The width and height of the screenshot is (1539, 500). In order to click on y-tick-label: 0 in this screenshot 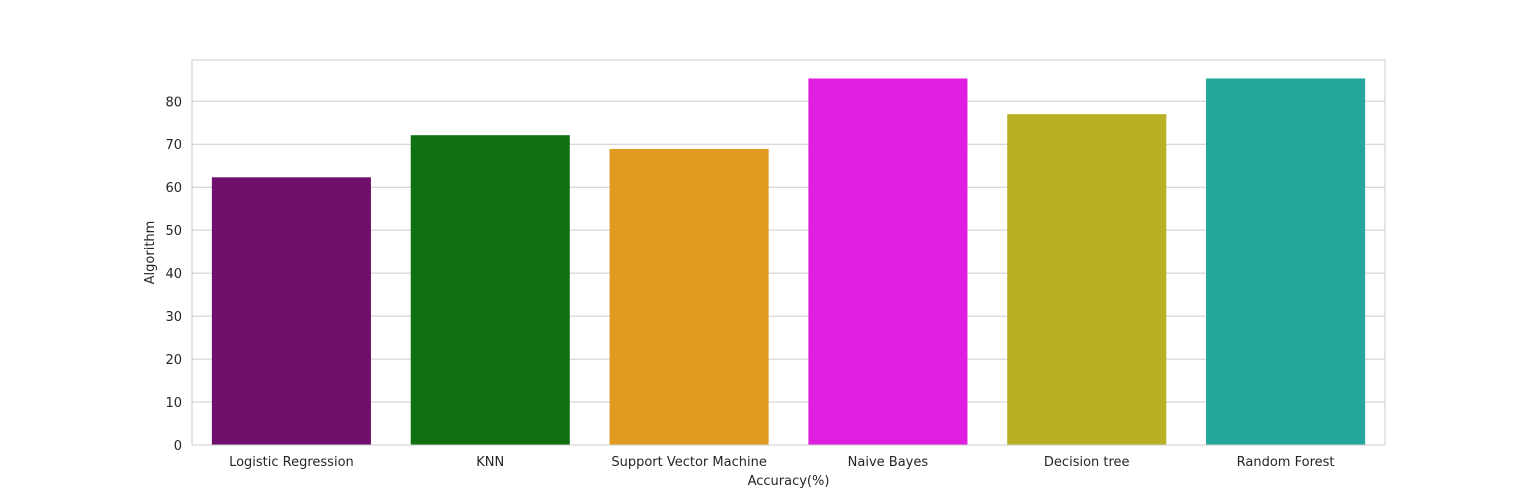, I will do `click(178, 446)`.